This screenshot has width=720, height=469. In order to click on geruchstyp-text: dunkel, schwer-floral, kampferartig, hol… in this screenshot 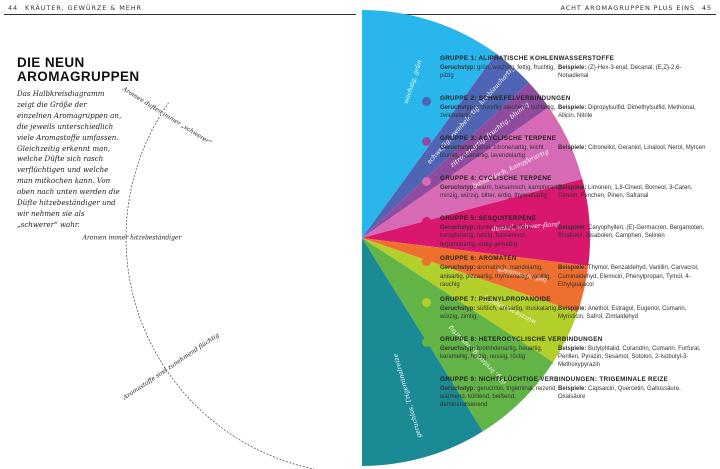, I will do `click(487, 236)`.